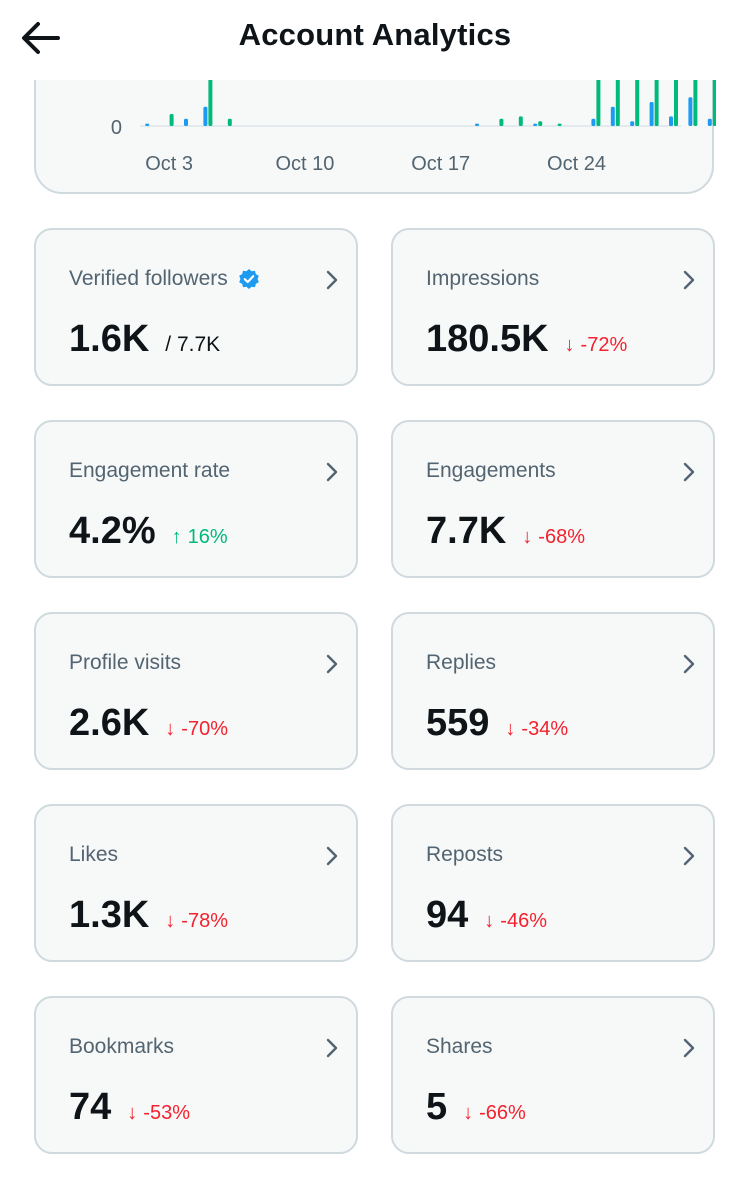 The width and height of the screenshot is (750, 1188). I want to click on metric-label: Shares, so click(459, 1046).